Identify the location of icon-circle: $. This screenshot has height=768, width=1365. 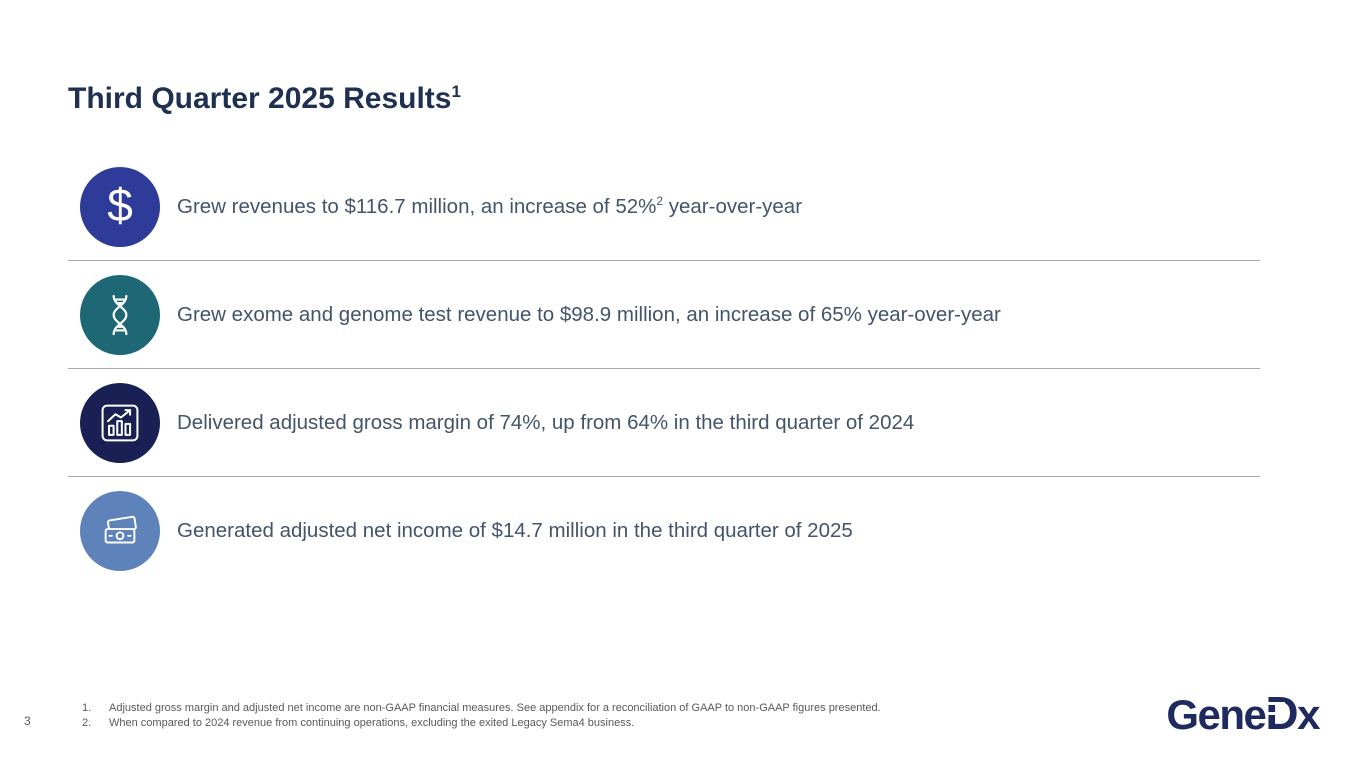
(120, 206).